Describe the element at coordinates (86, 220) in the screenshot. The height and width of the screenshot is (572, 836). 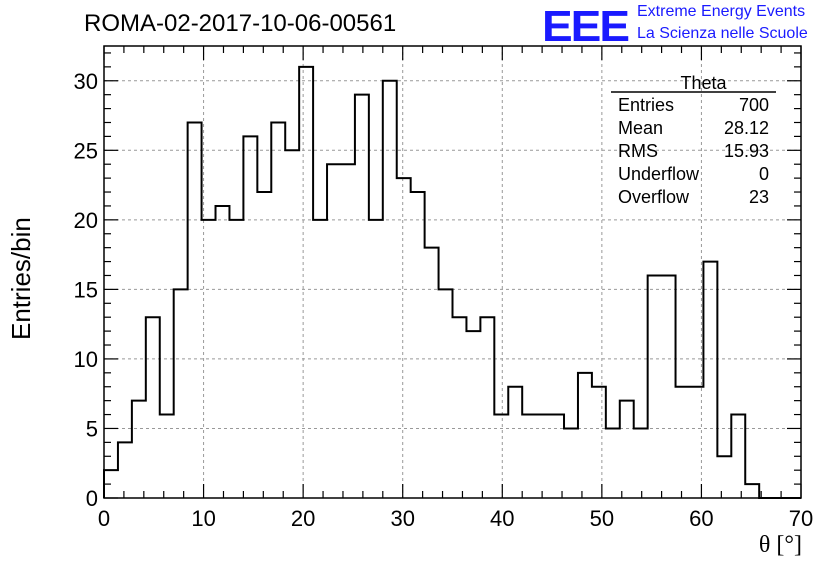
I see `y-tick-label: 20` at that location.